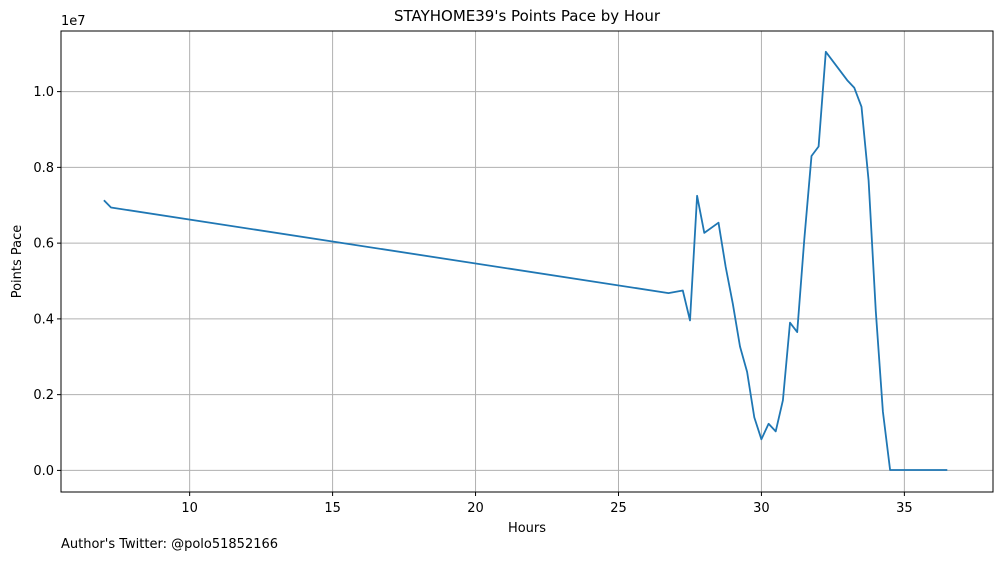 This screenshot has width=1001, height=562. What do you see at coordinates (43, 471) in the screenshot?
I see `y-tick-label: 0.0` at bounding box center [43, 471].